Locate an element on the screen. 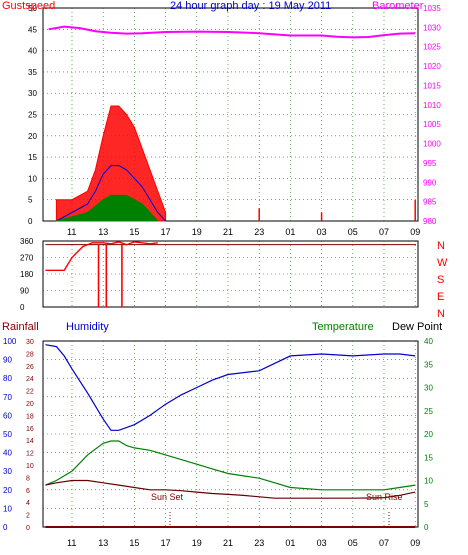  humidity-tick-label: 30 is located at coordinates (7, 471).